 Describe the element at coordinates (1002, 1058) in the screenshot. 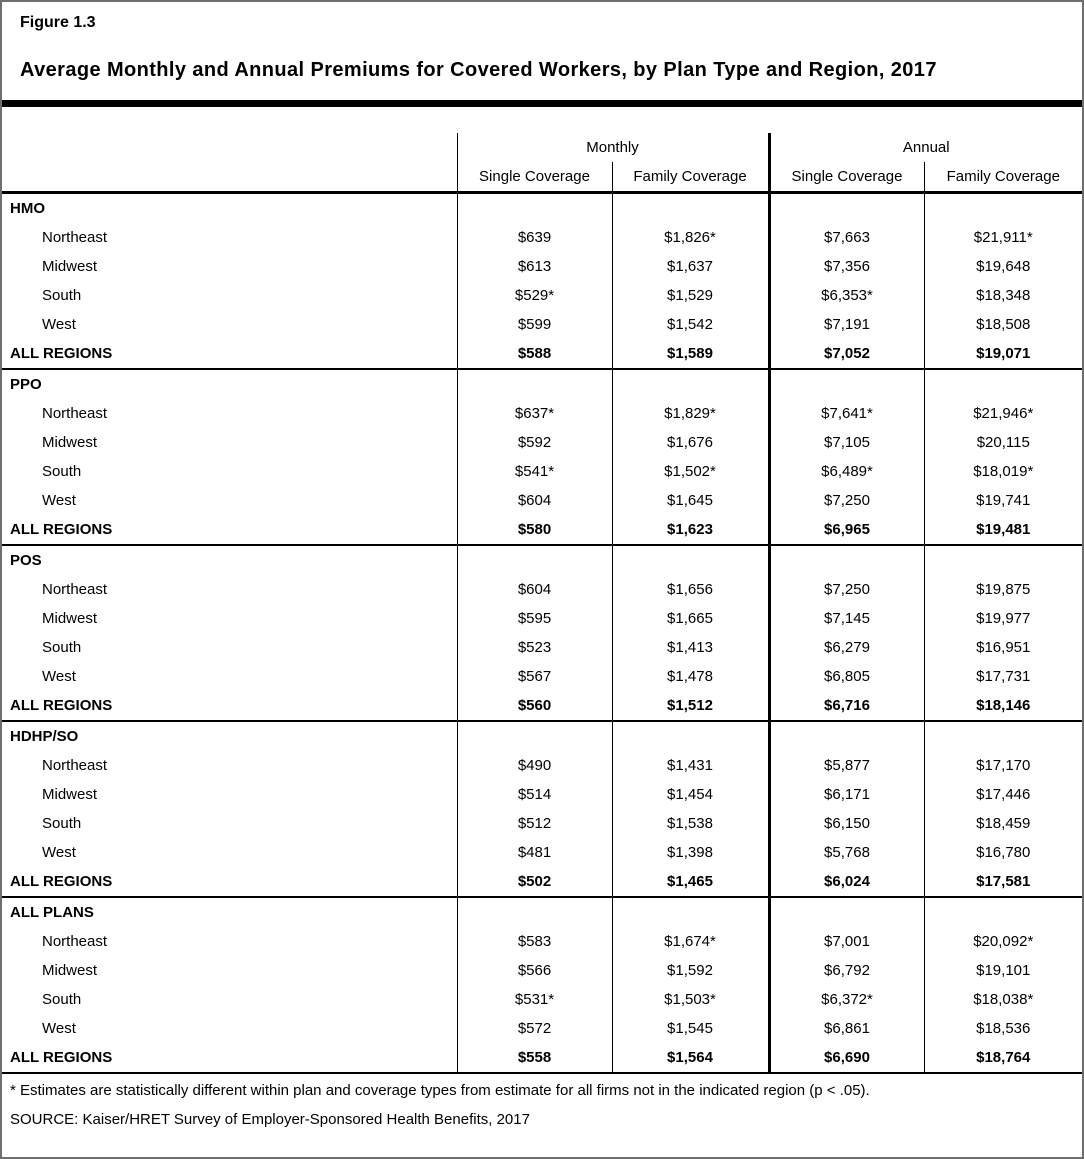

I see `value-cell: $18,764` at that location.